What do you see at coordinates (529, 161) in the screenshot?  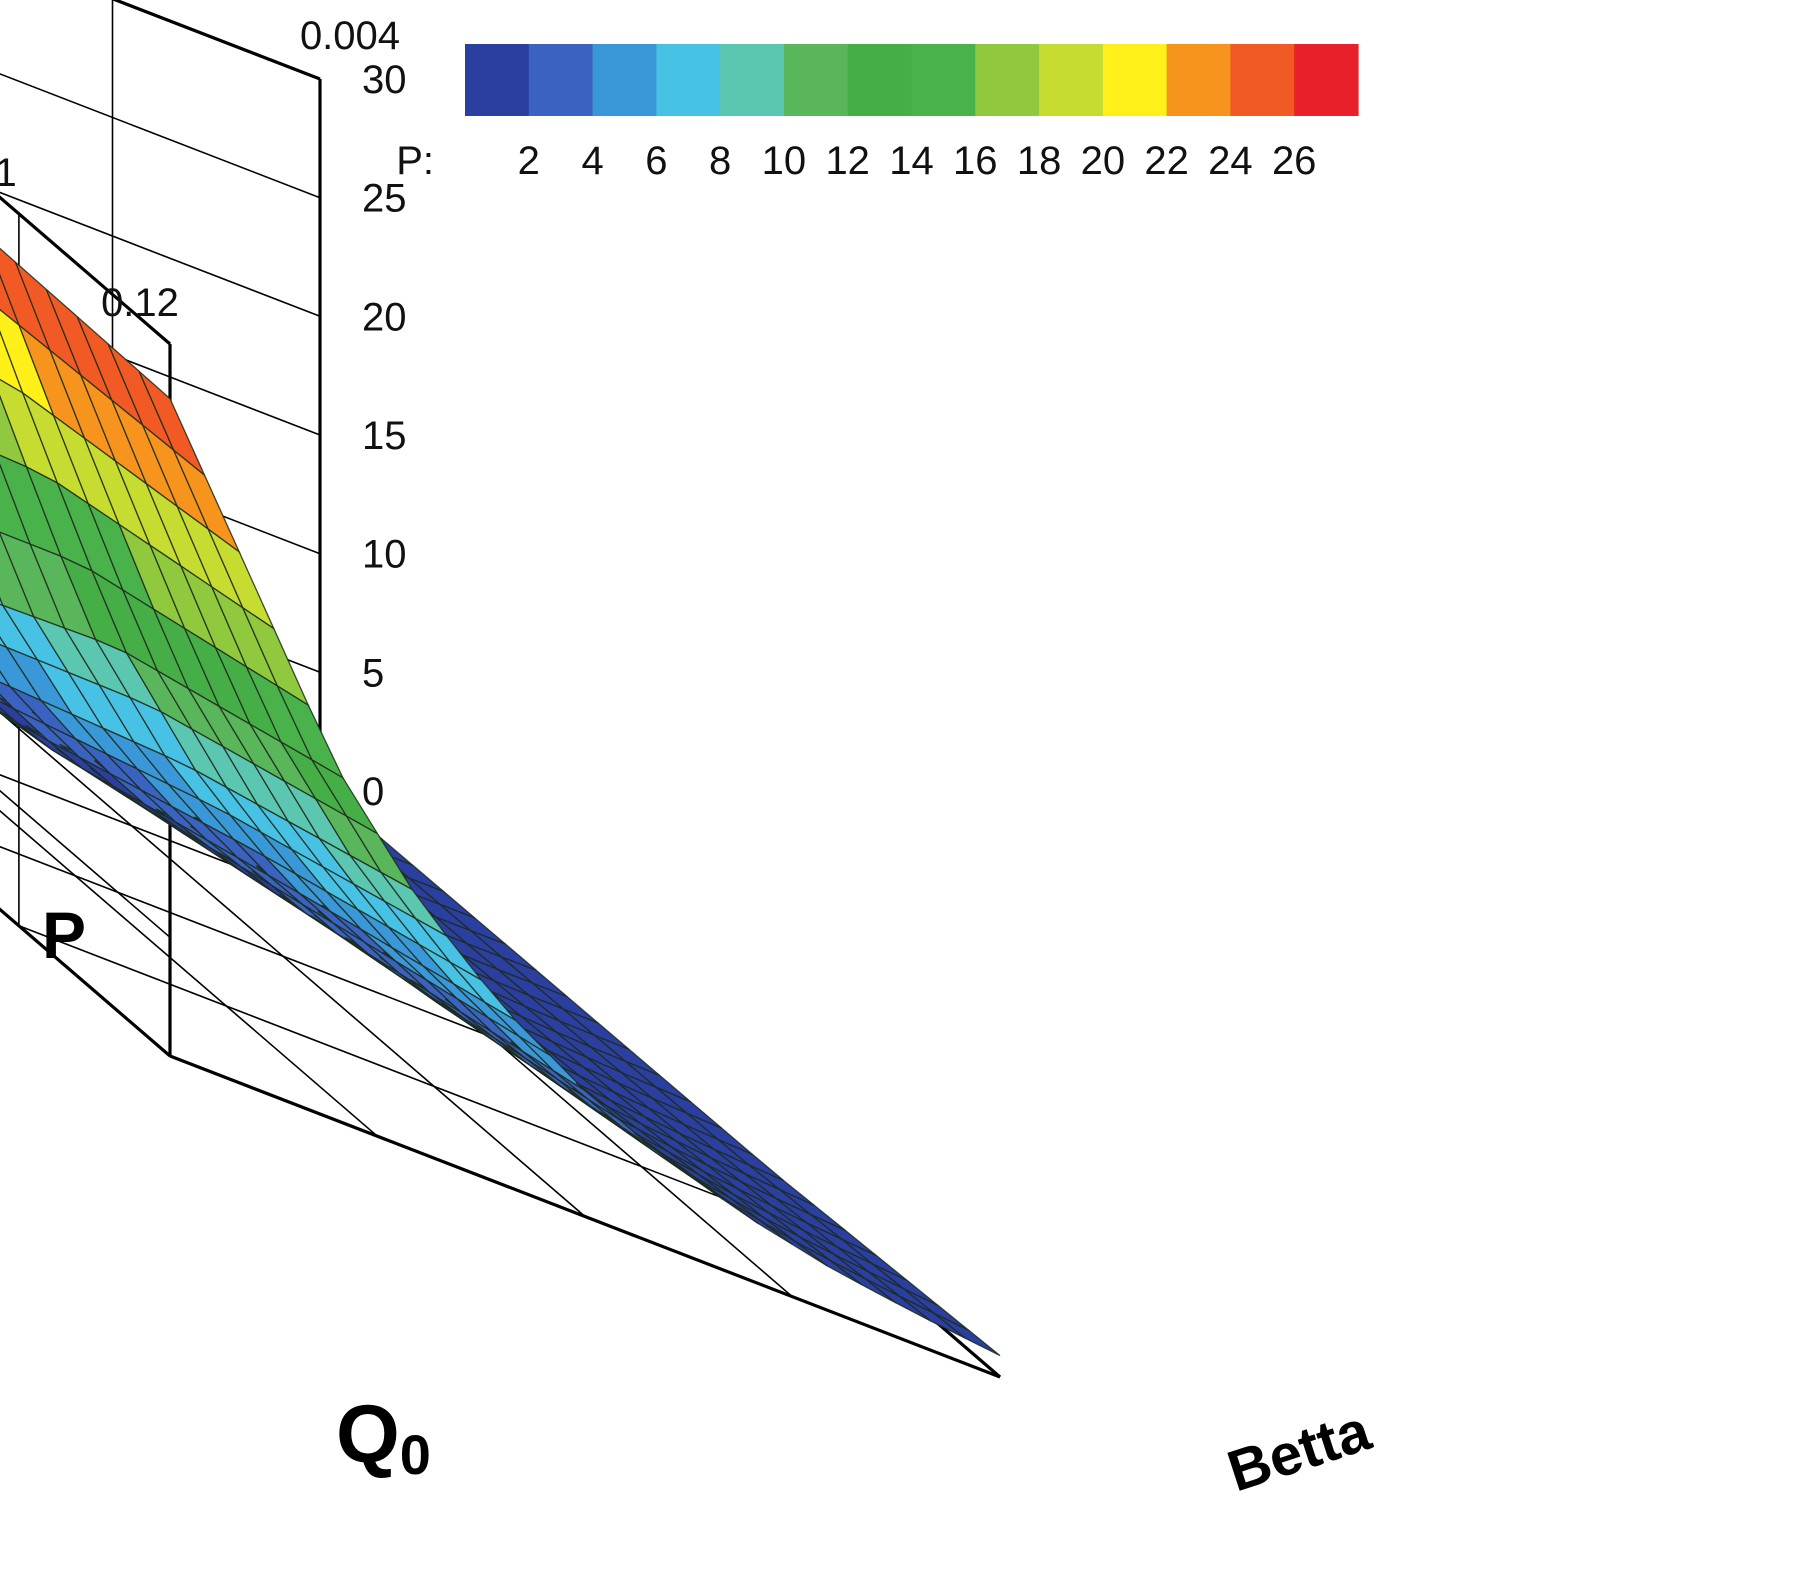 I see `colorbar-tick-label: 2` at bounding box center [529, 161].